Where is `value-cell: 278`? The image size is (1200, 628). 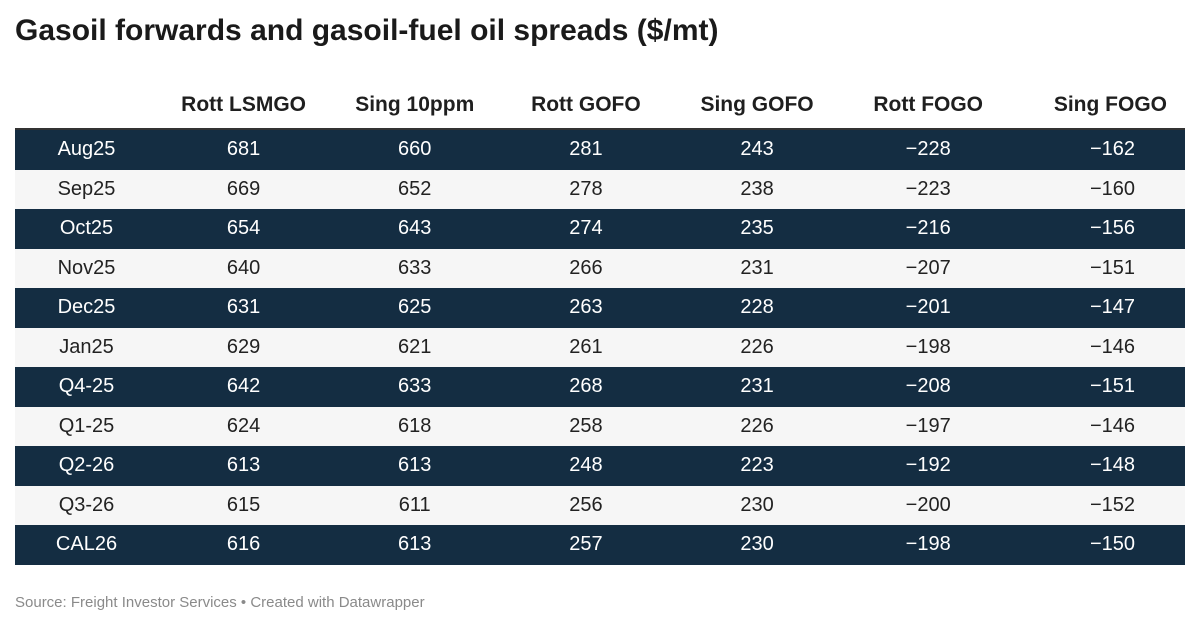
value-cell: 278 is located at coordinates (586, 189).